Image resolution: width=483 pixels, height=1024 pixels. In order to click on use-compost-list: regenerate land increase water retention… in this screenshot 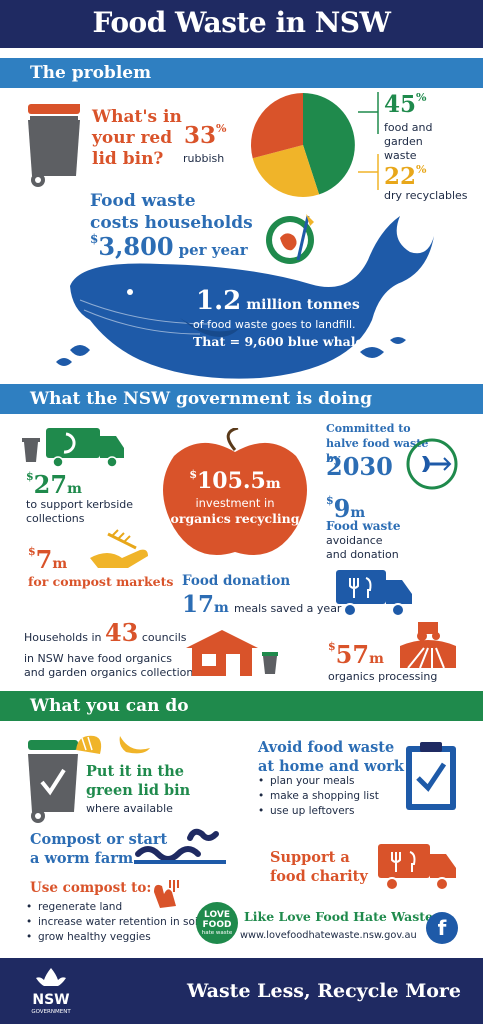, I will do `click(113, 922)`.